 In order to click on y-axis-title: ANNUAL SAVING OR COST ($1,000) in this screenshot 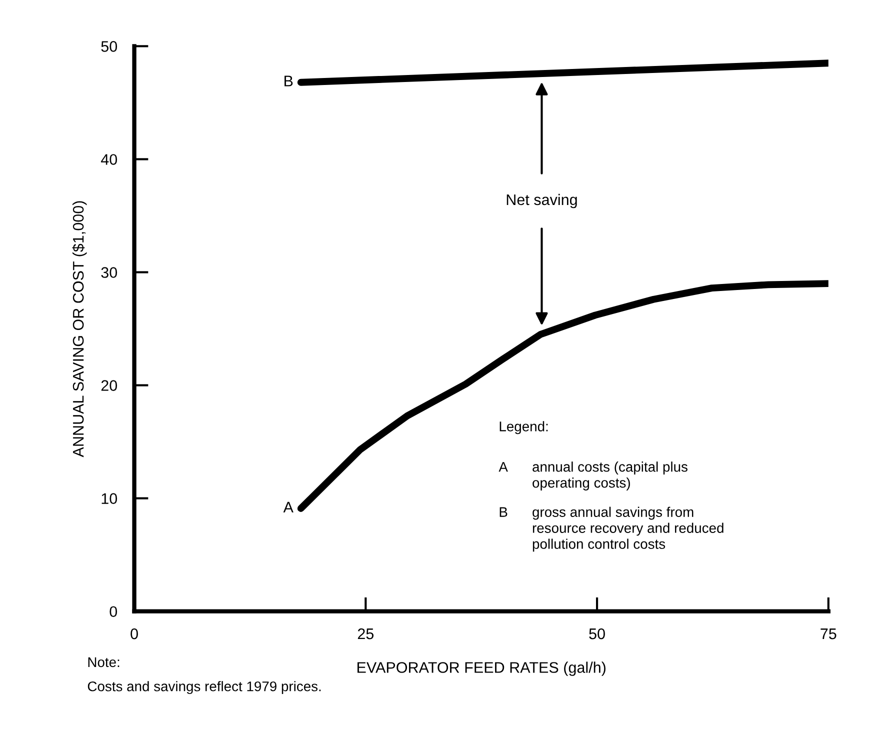, I will do `click(79, 329)`.